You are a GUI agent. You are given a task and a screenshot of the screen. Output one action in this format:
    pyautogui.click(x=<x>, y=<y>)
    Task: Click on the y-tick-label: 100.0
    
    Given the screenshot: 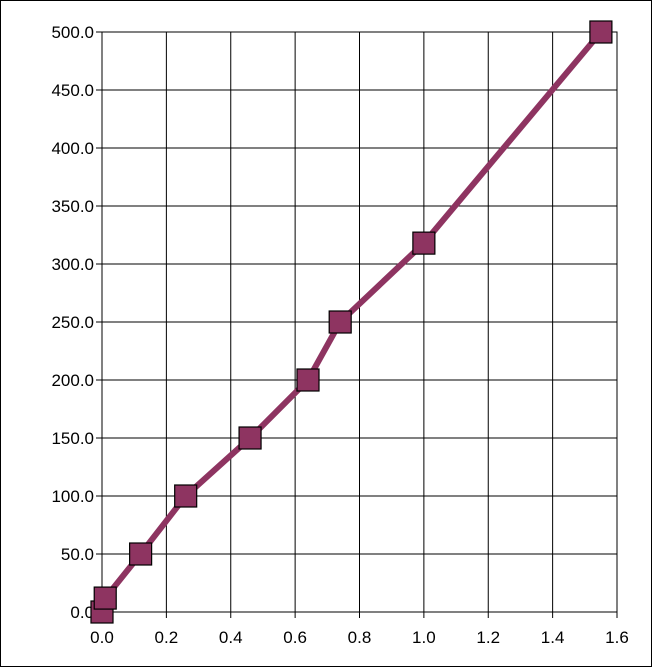 What is the action you would take?
    pyautogui.click(x=72, y=496)
    